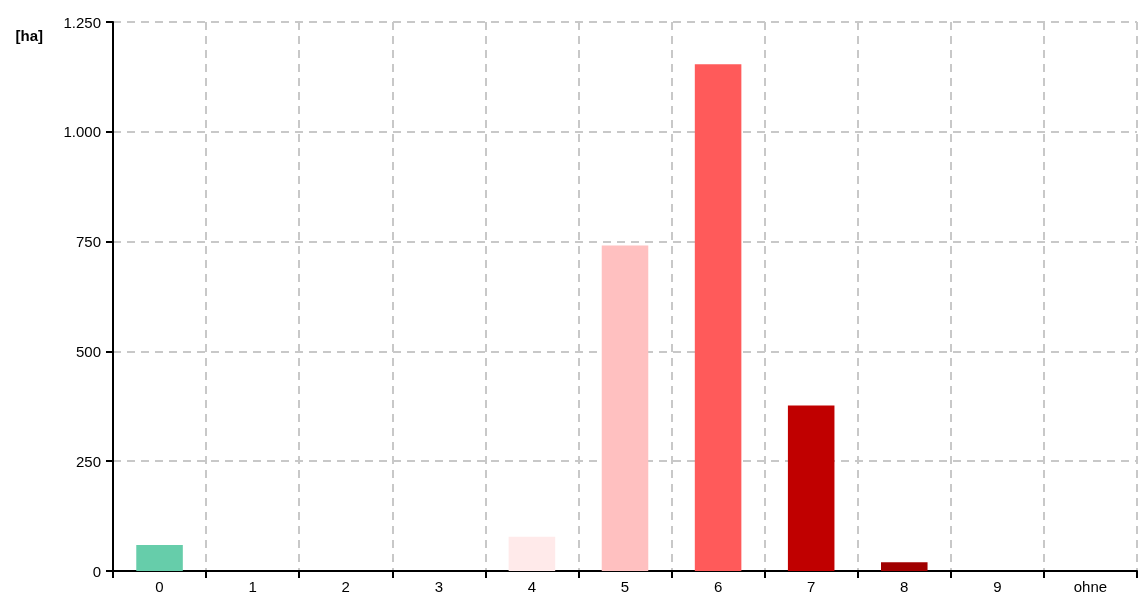  I want to click on x-tick-label: 6, so click(718, 586).